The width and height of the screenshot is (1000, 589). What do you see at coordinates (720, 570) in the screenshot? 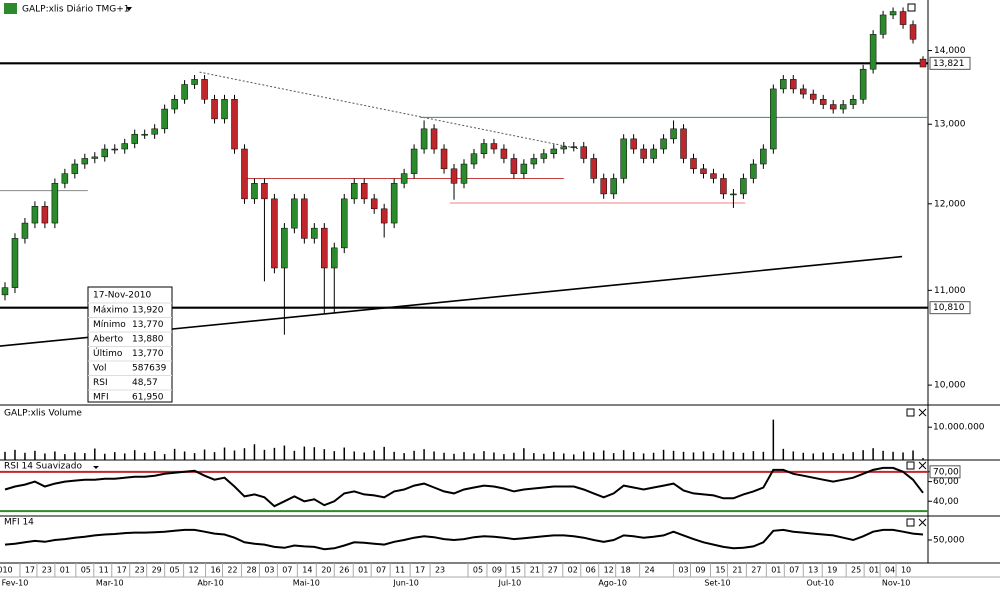
I see `x-tick-label: 15` at bounding box center [720, 570].